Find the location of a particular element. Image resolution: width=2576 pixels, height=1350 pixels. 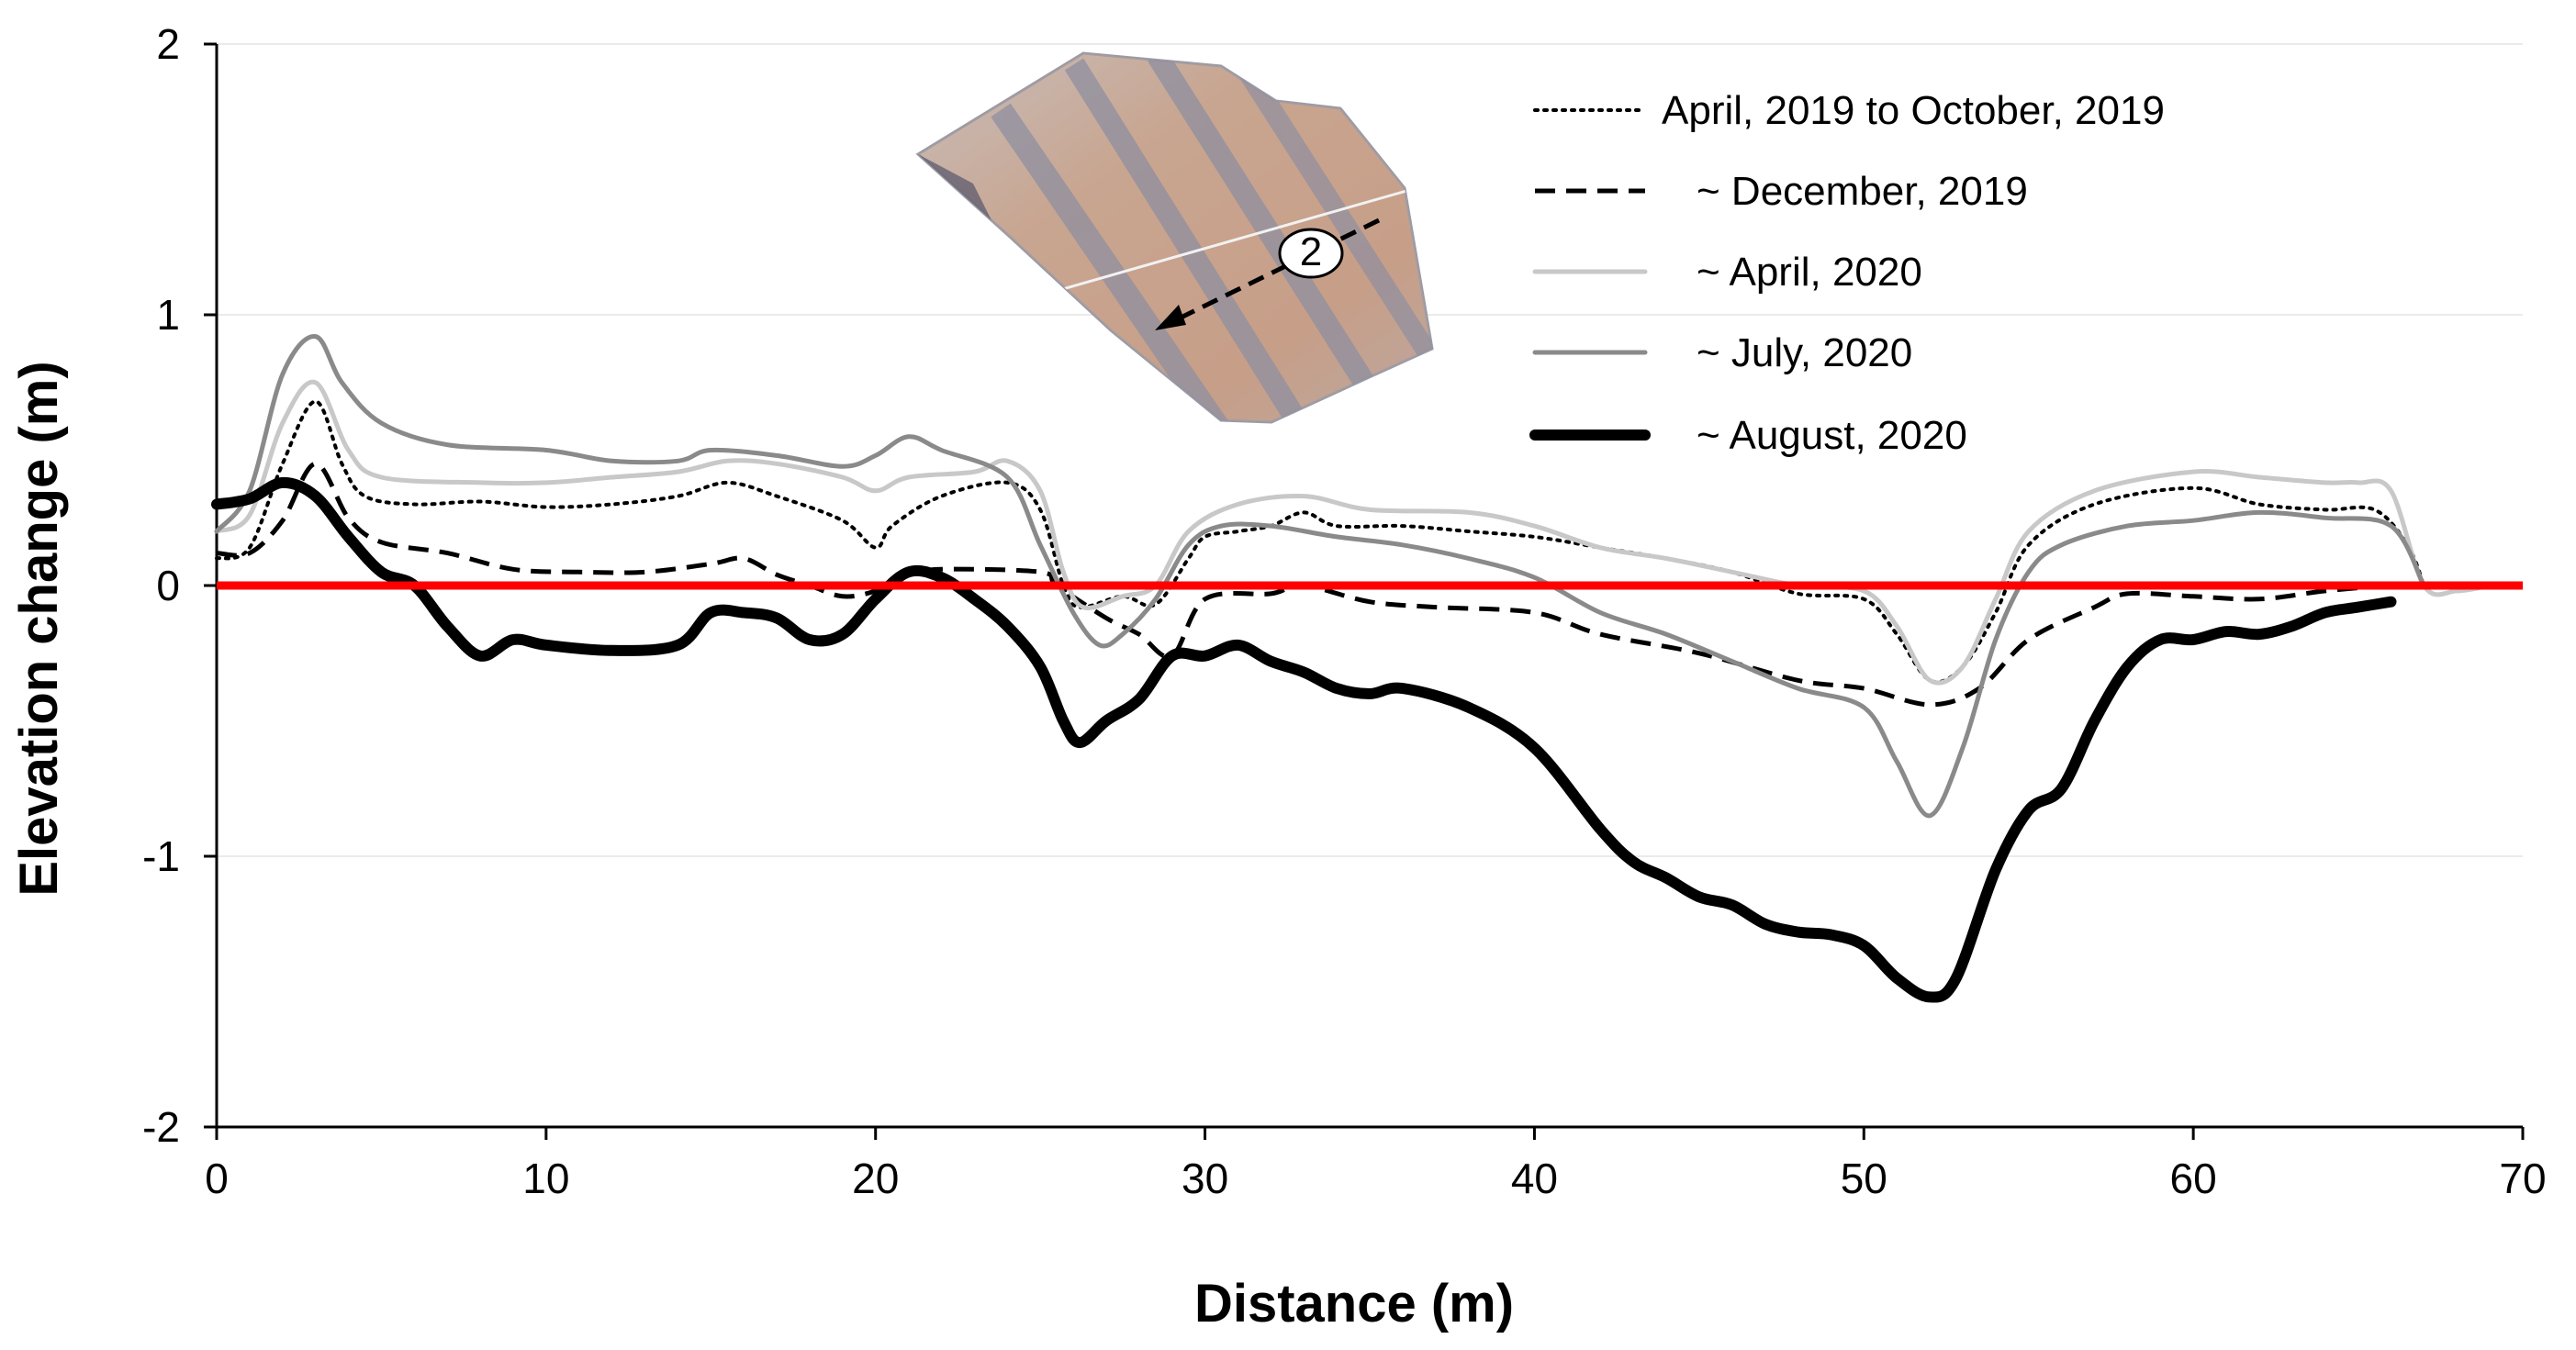

legend-label-1: April, 2019 to October, 2019 is located at coordinates (1913, 111).